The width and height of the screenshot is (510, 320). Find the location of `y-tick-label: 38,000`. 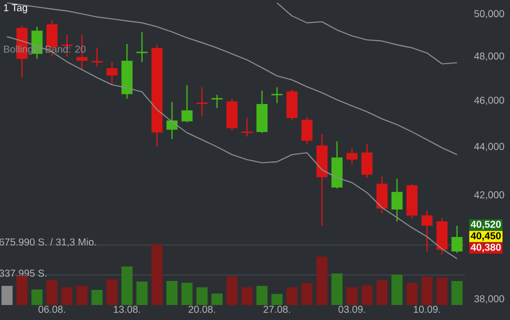

y-tick-label: 38,000 is located at coordinates (489, 299).